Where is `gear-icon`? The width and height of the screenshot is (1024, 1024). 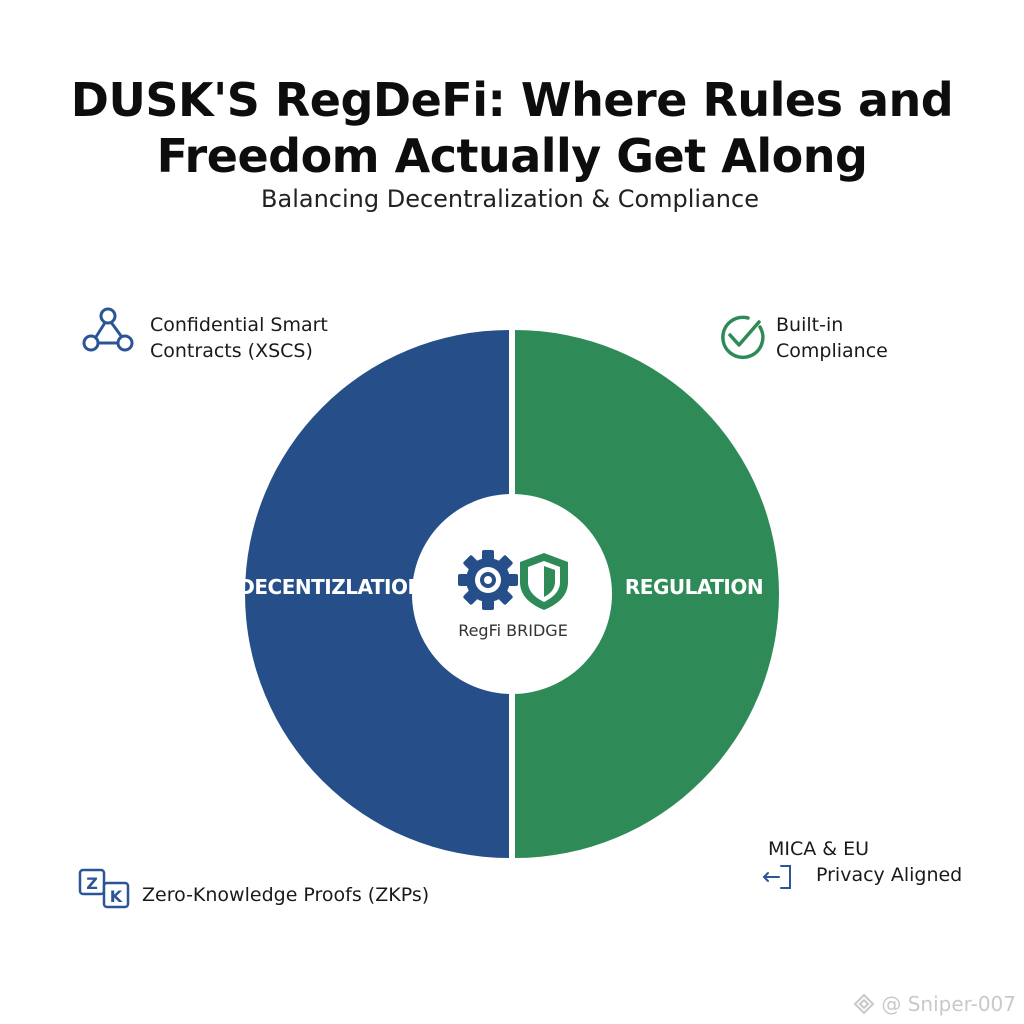 gear-icon is located at coordinates (488, 580).